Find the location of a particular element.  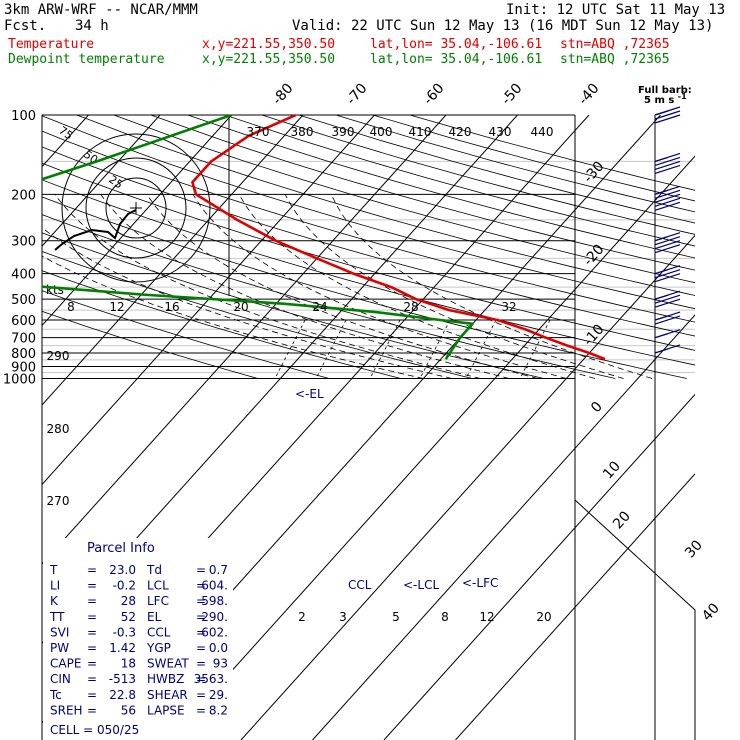

parcel-key: SHEAR is located at coordinates (167, 695).